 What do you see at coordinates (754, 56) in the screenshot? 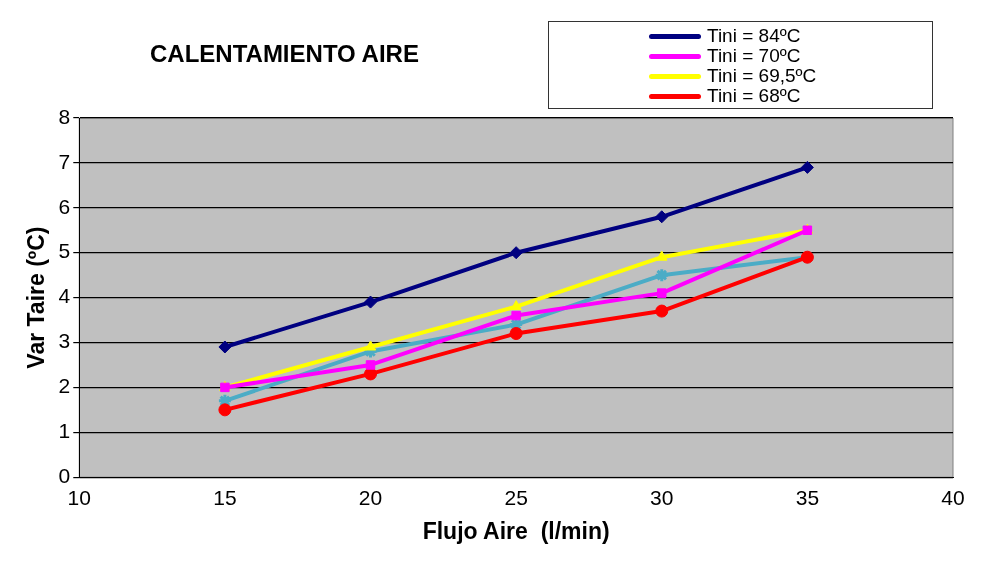
I see `legend-label: Tini = 70ºC` at bounding box center [754, 56].